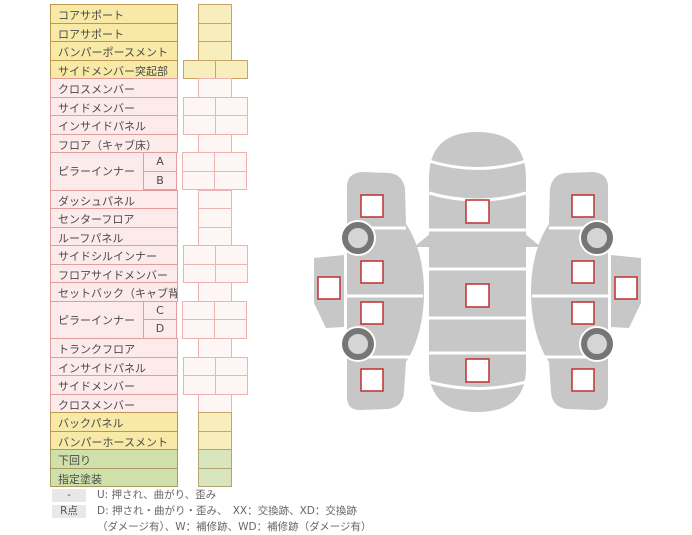 The image size is (692, 535). I want to click on part-label: フロア（キャブ床）, so click(114, 143).